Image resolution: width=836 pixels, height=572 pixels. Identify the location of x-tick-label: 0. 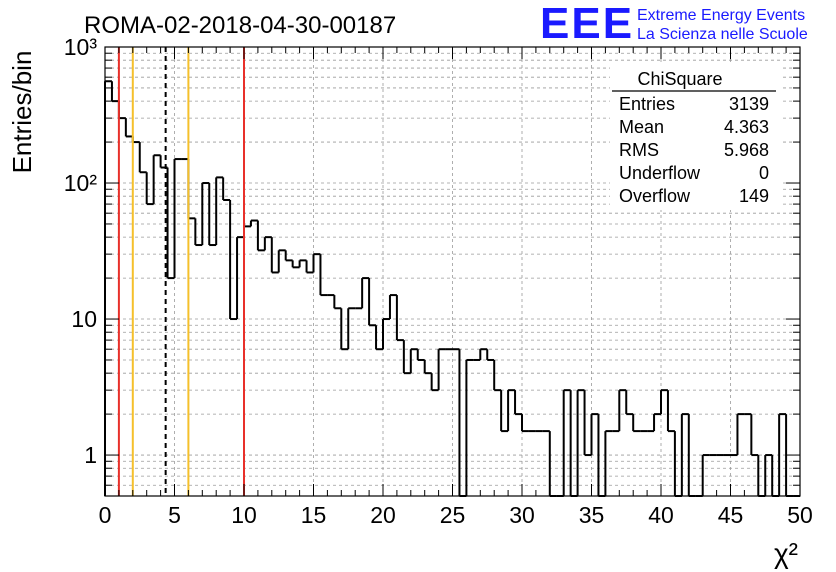
(105, 515).